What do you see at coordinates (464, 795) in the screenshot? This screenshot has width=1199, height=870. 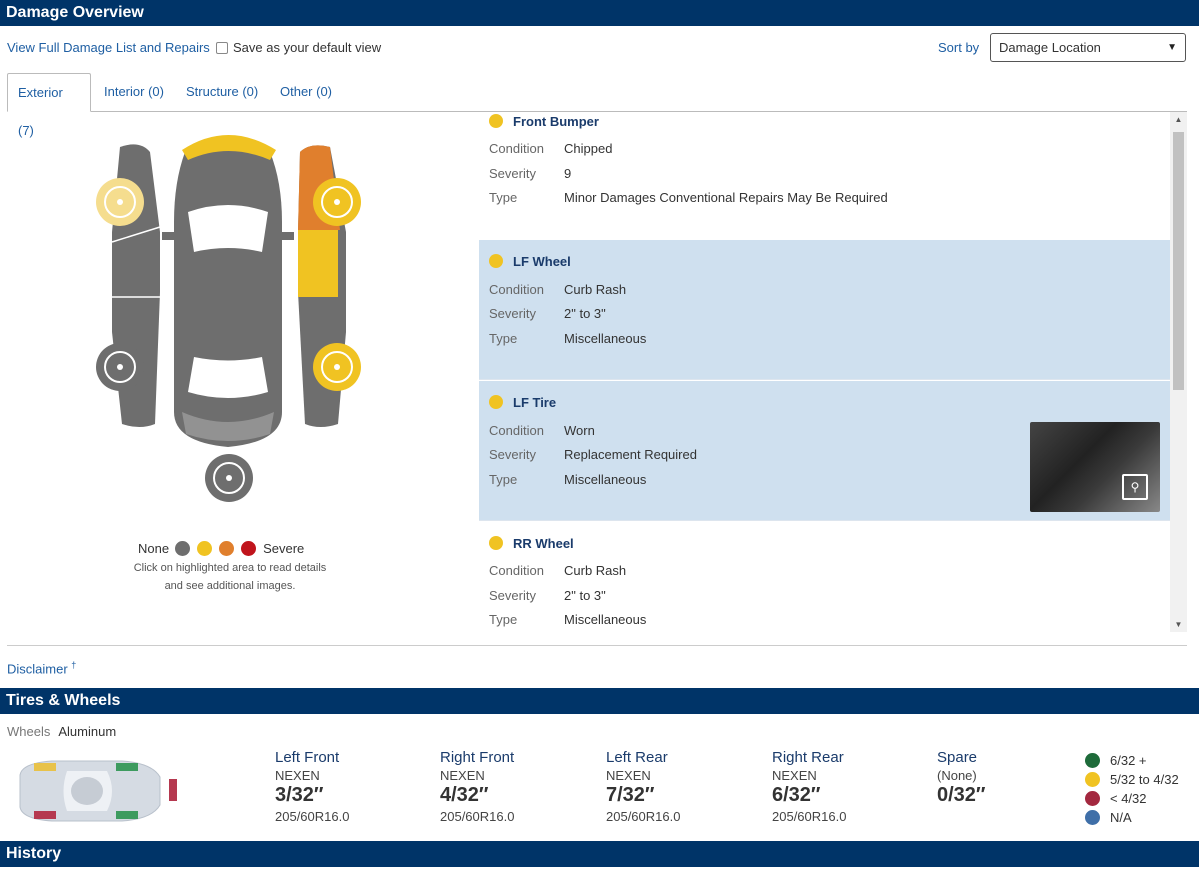 I see `tire-tread-depth: 4/32″` at bounding box center [464, 795].